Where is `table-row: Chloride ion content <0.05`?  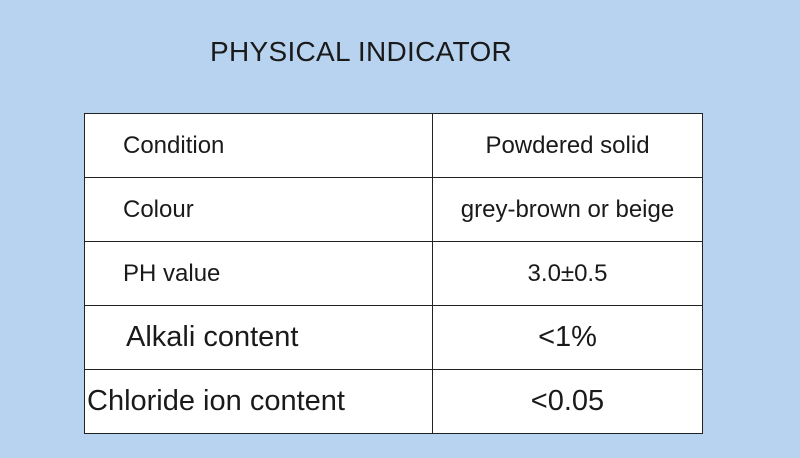
table-row: Chloride ion content <0.05 is located at coordinates (393, 401).